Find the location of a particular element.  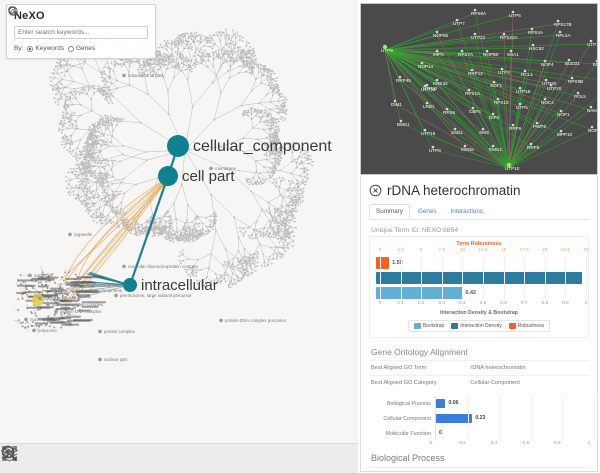

tab-interactions: Interactions is located at coordinates (467, 211).